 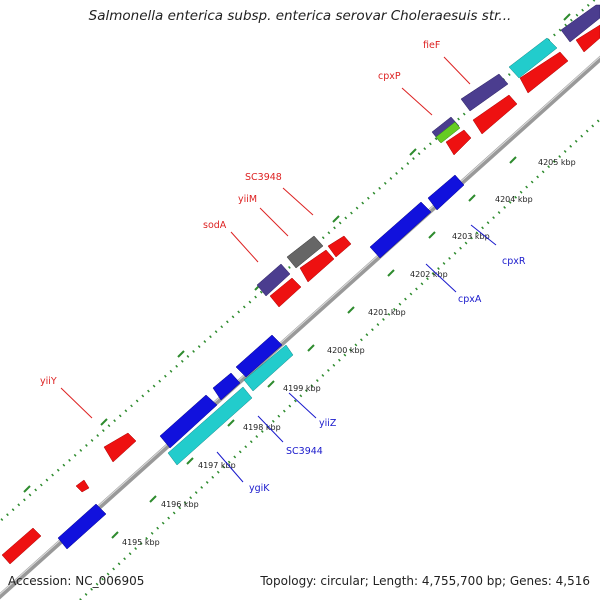 I want to click on accession-text: Accession: NC_006905, so click(x=76, y=581).